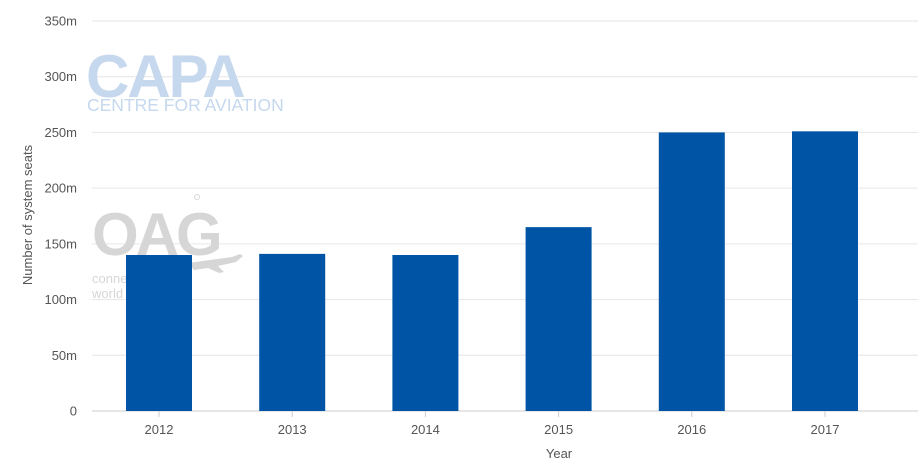  Describe the element at coordinates (825, 429) in the screenshot. I see `x-tick-label: 2017` at that location.